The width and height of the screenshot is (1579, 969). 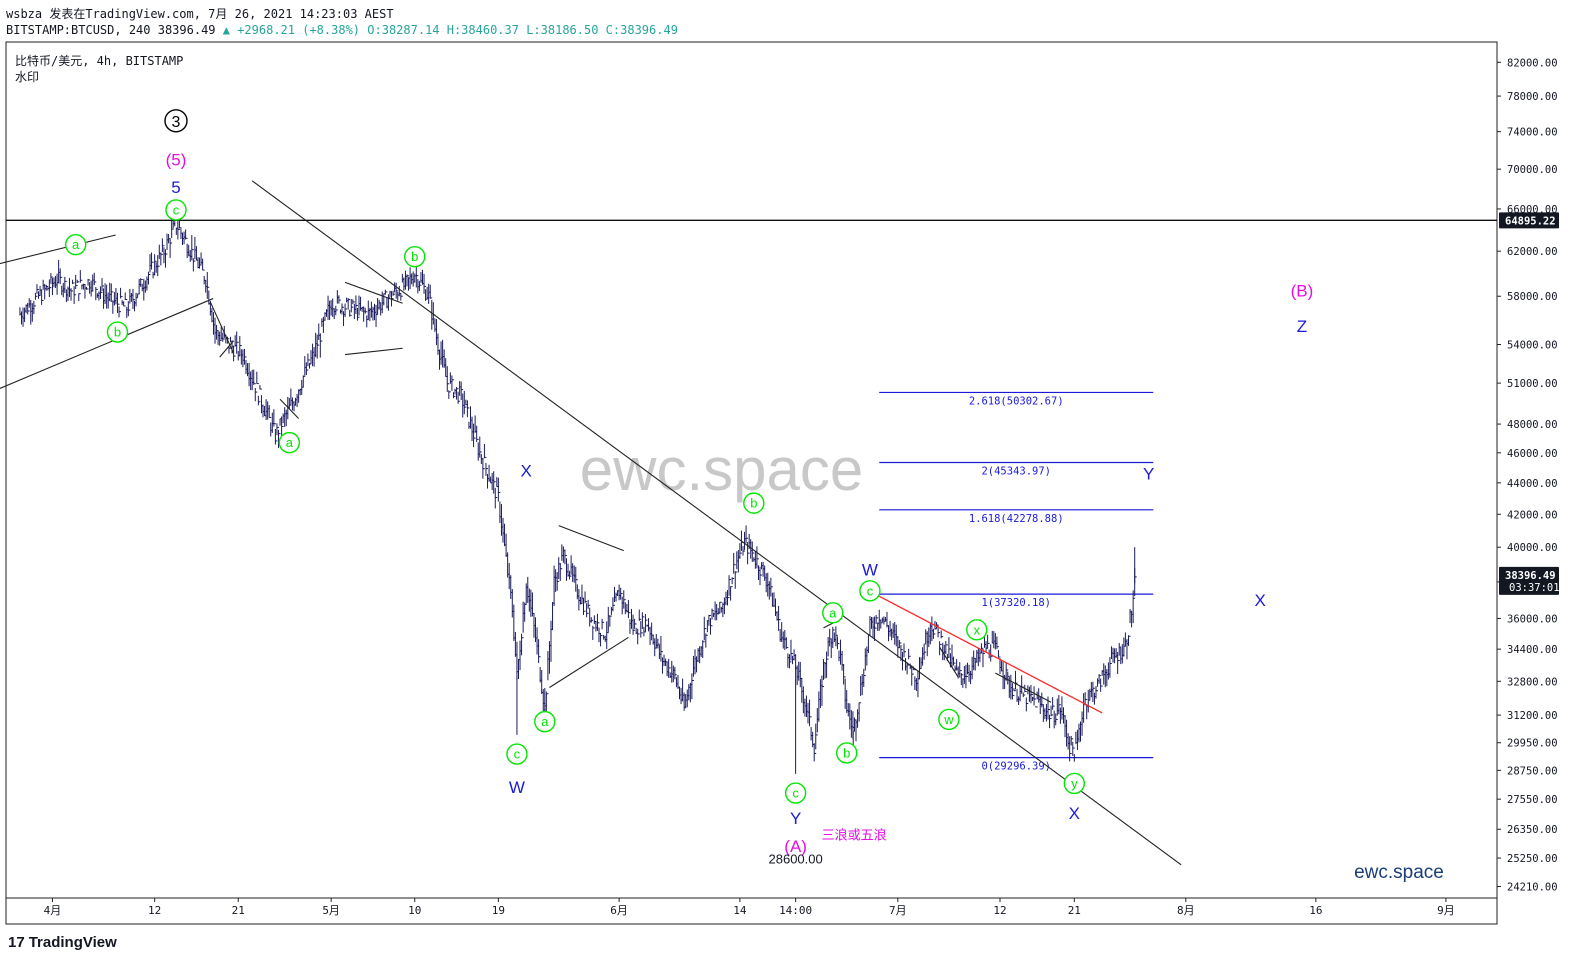 I want to click on y-tick-label: 70000.00, so click(x=1532, y=170).